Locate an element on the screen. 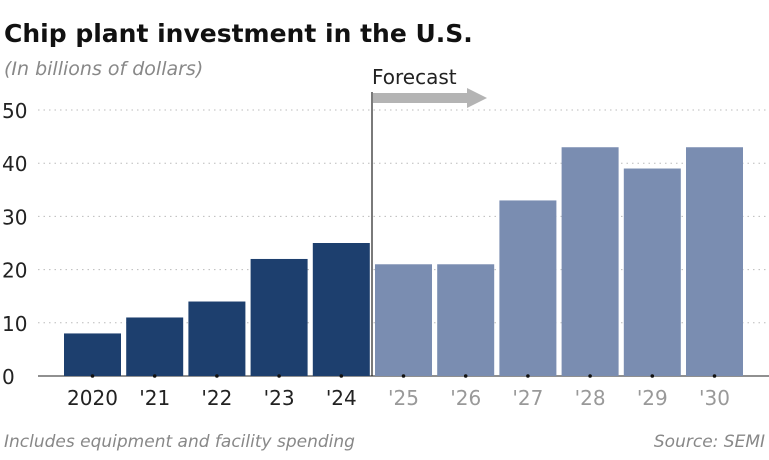 The width and height of the screenshot is (769, 460). chart-subtitle: (In billions of dollars) is located at coordinates (103, 69).